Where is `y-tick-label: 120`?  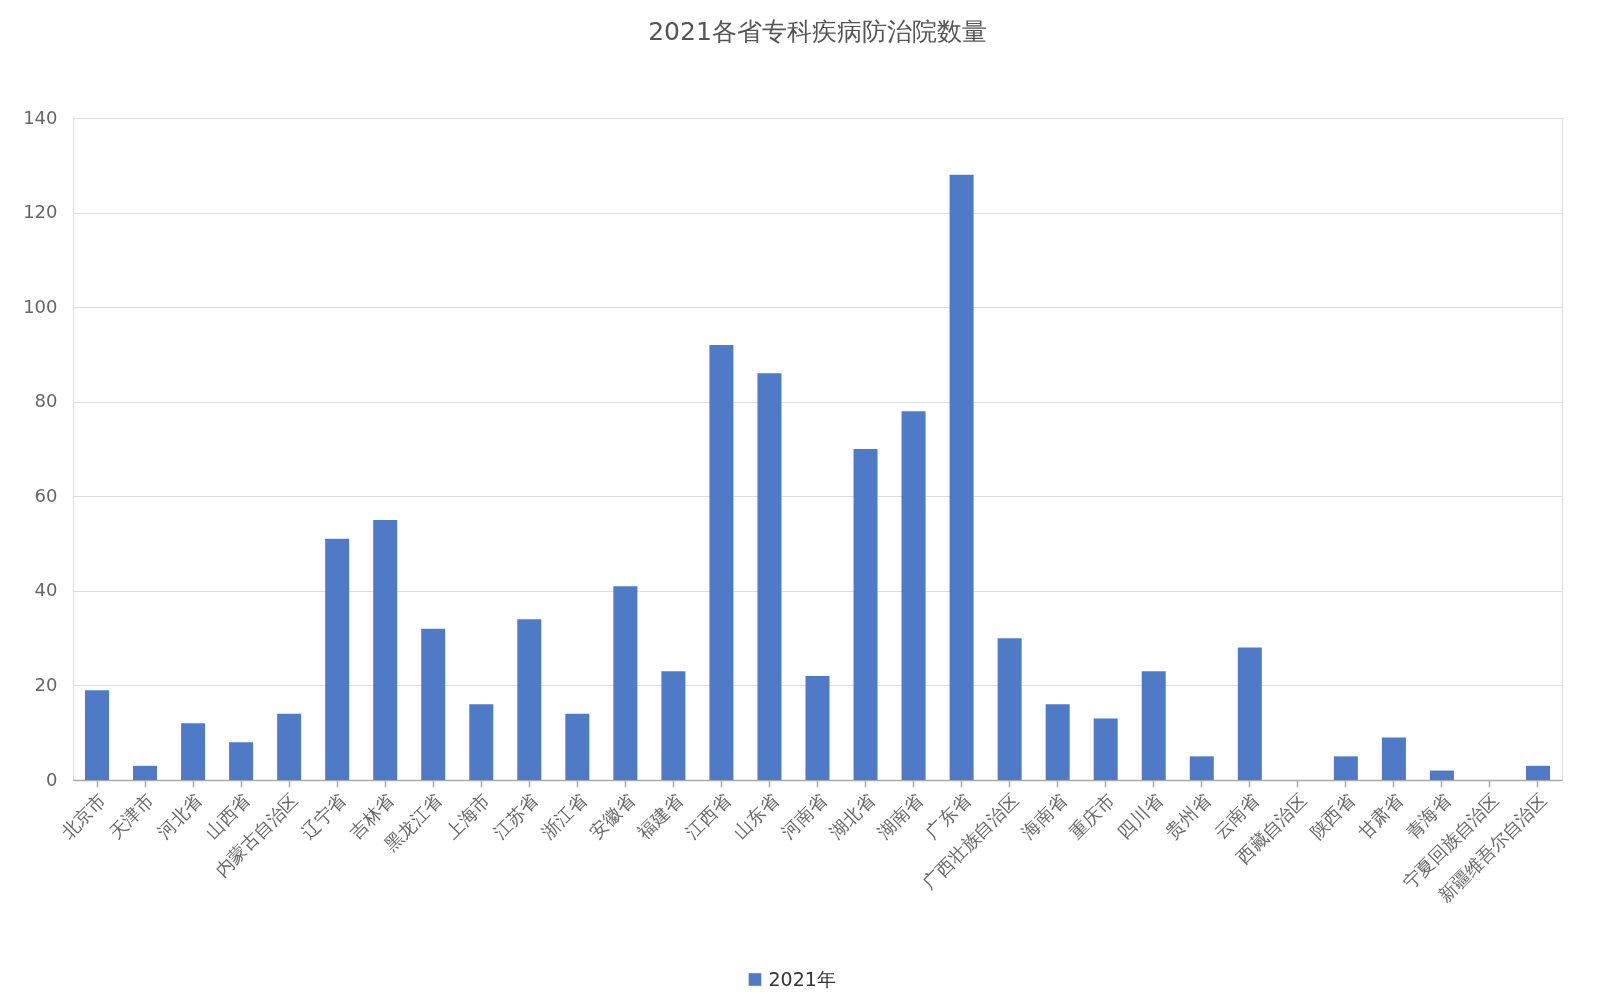
y-tick-label: 120 is located at coordinates (40, 212).